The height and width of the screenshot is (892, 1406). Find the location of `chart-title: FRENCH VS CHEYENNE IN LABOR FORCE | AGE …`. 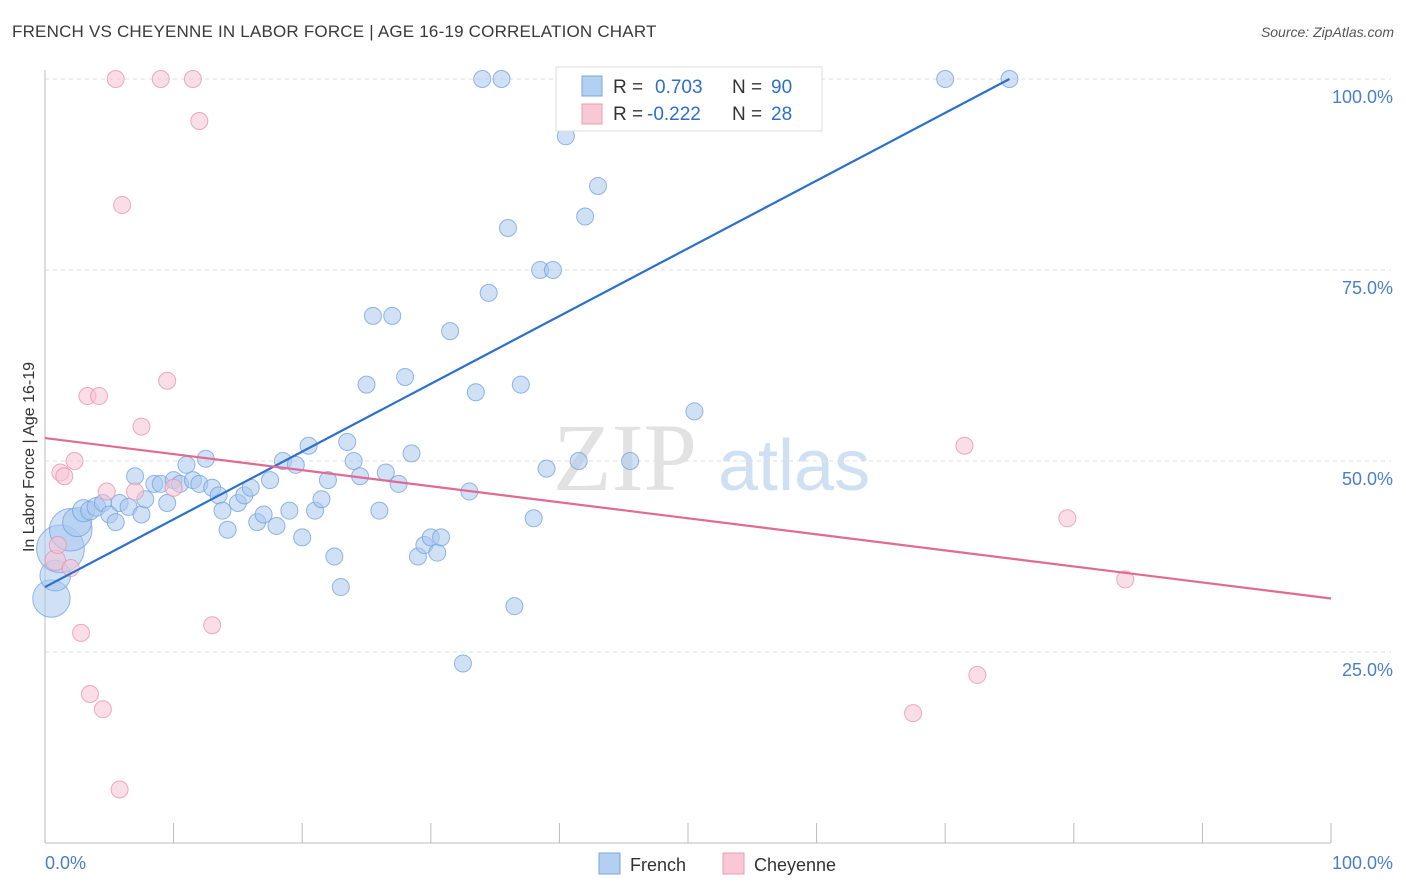

chart-title: FRENCH VS CHEYENNE IN LABOR FORCE | AGE … is located at coordinates (334, 31).